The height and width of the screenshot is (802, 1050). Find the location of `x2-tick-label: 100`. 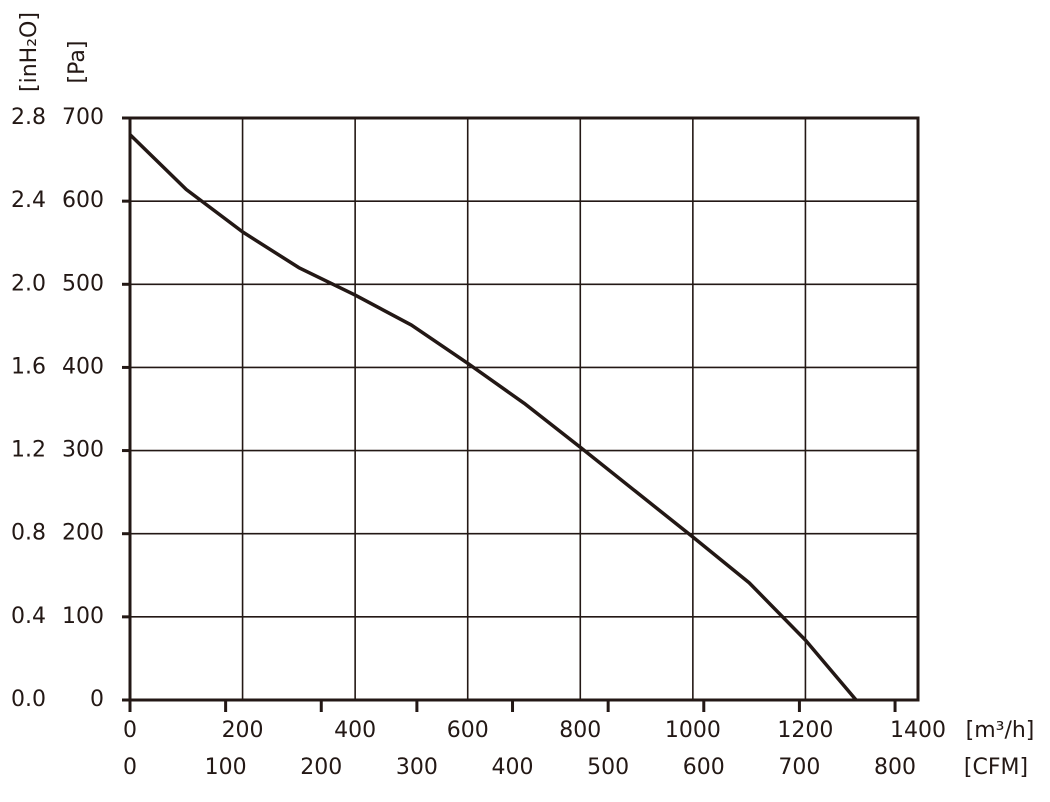

x2-tick-label: 100 is located at coordinates (226, 767).